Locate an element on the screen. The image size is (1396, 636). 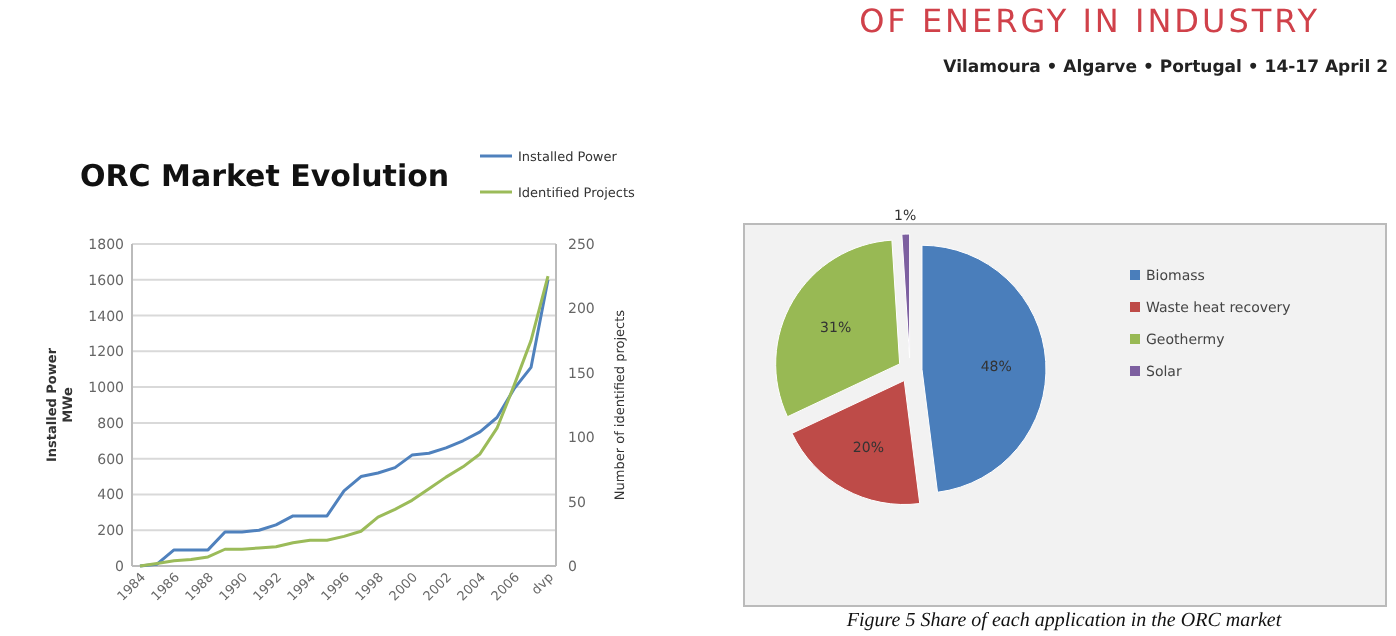
text: OF ENERGY IN INDUSTRY is located at coordinates (1089, 21).